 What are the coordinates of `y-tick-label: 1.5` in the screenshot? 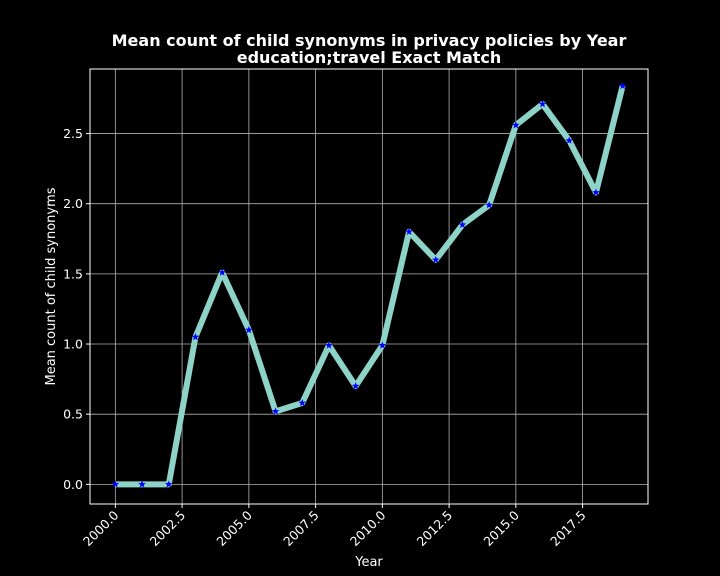 It's located at (73, 273).